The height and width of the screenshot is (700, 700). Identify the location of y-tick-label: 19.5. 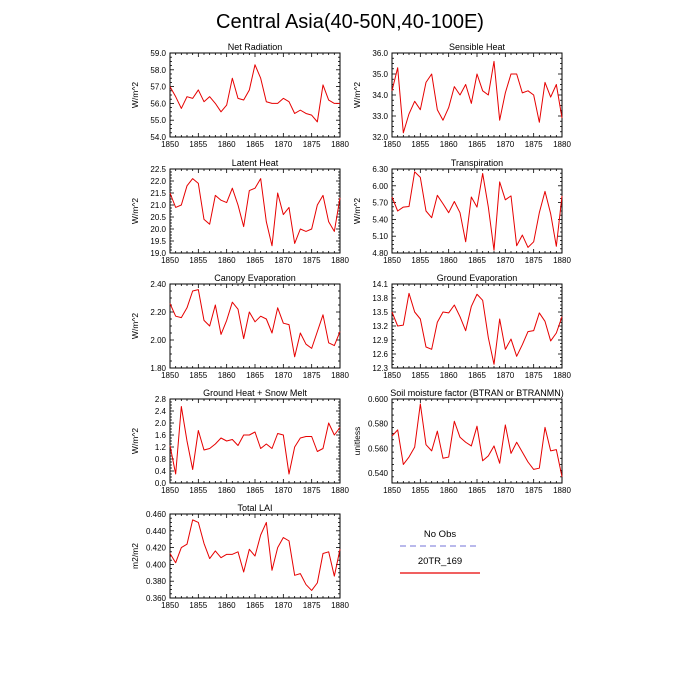
(158, 241).